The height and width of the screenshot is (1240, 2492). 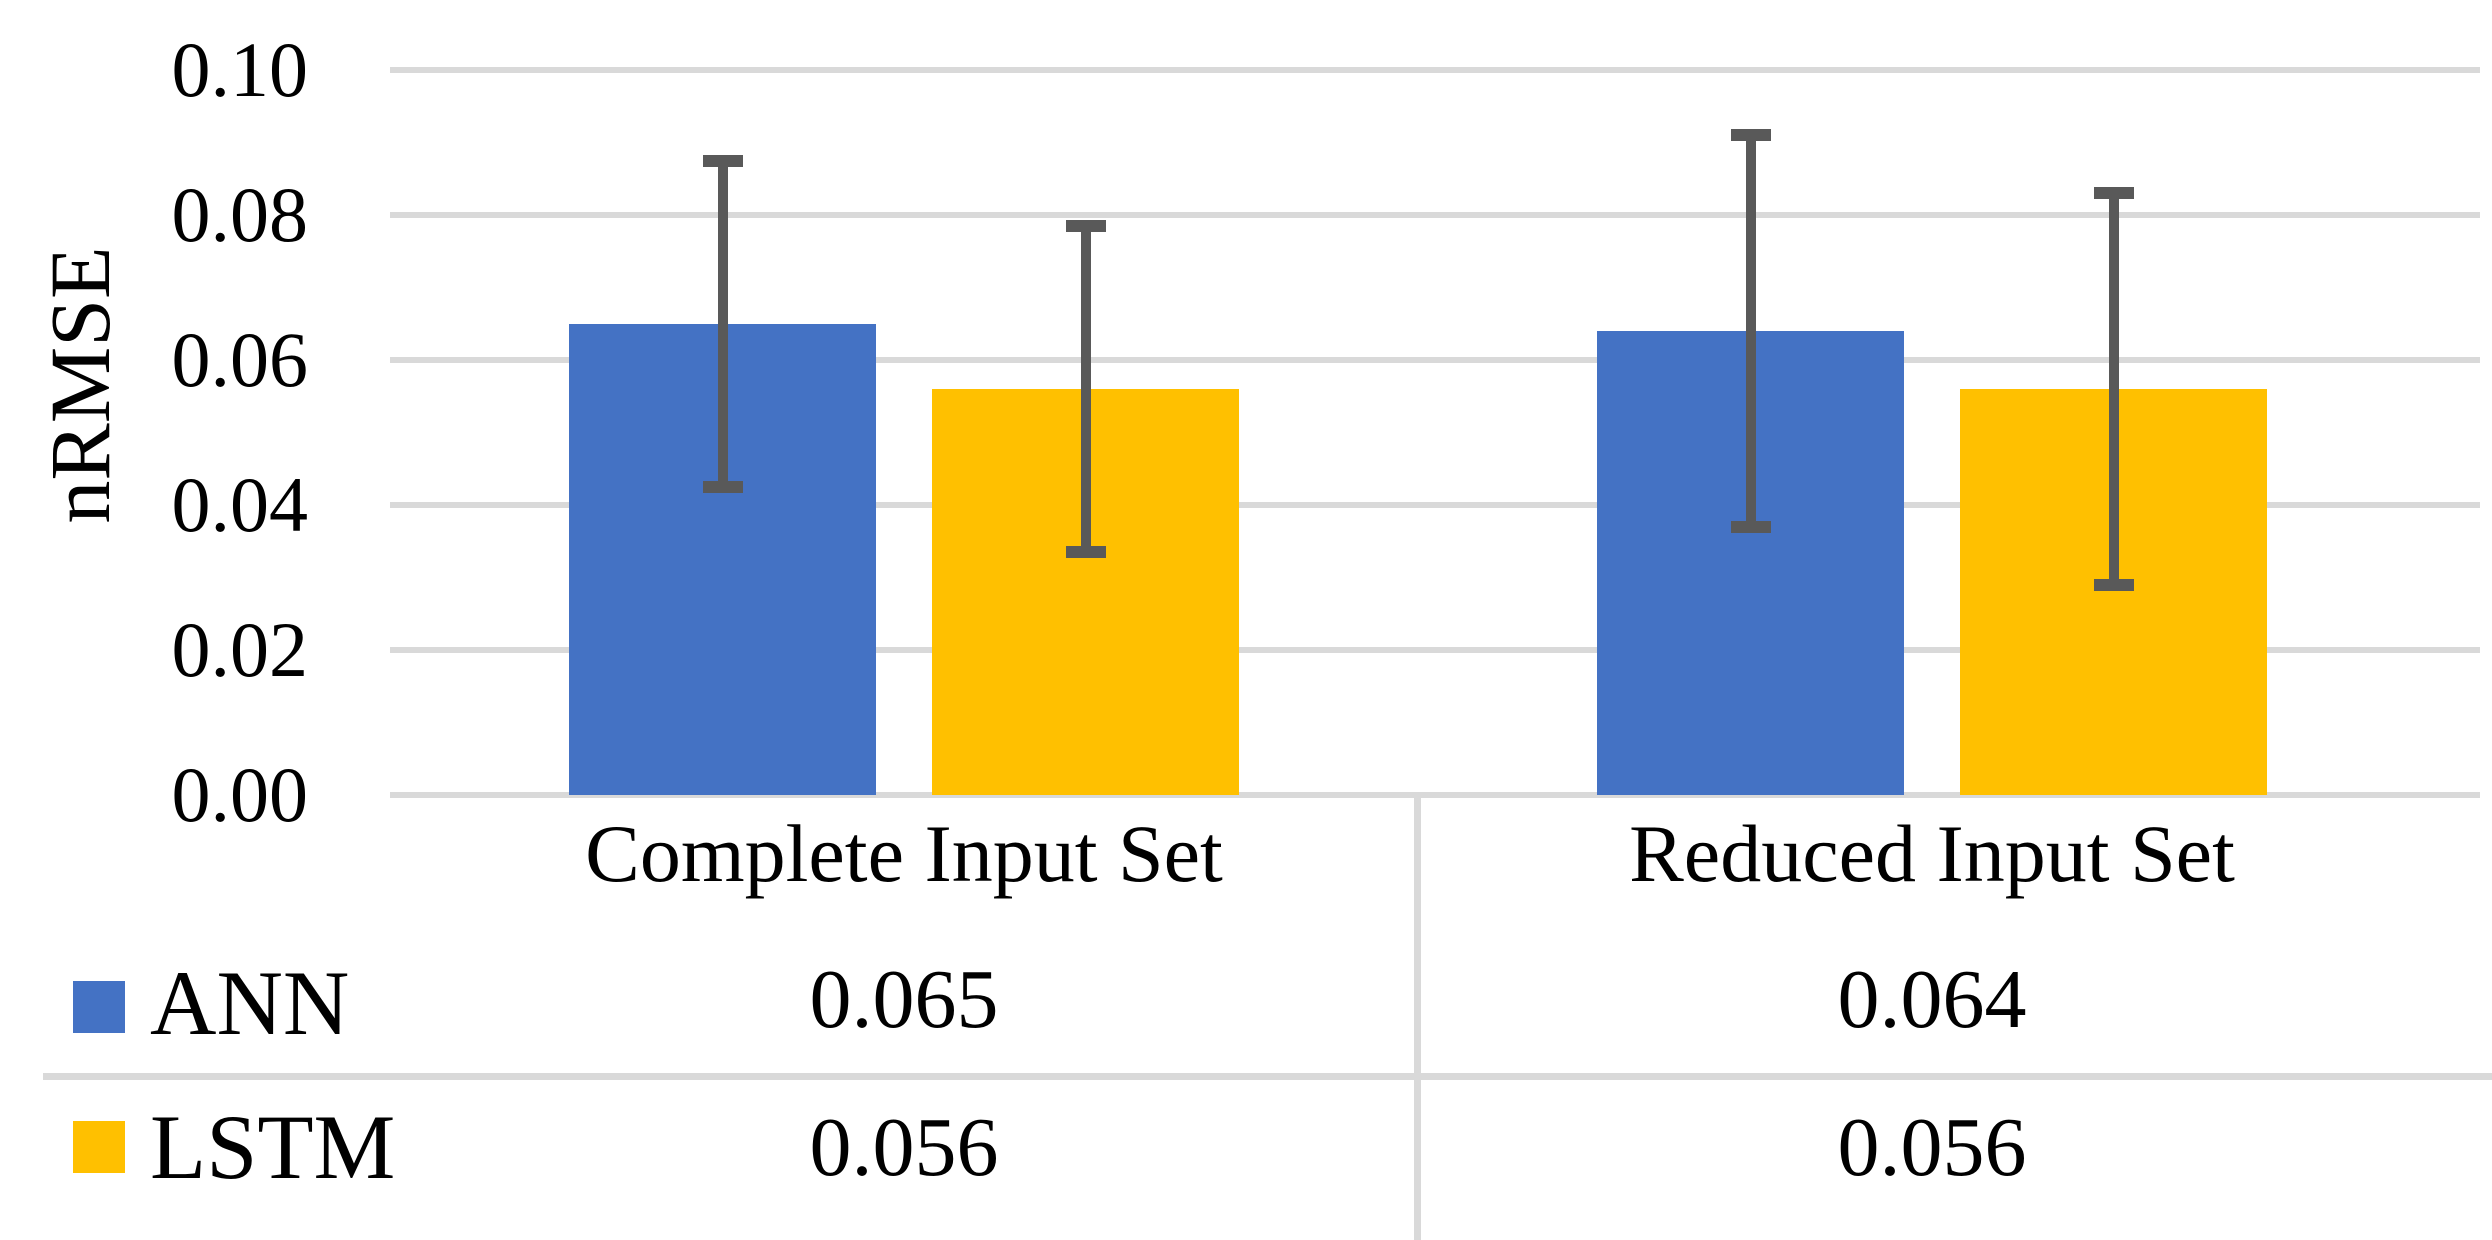 I want to click on table-cell-ann-reduced: 0.064, so click(x=1932, y=999).